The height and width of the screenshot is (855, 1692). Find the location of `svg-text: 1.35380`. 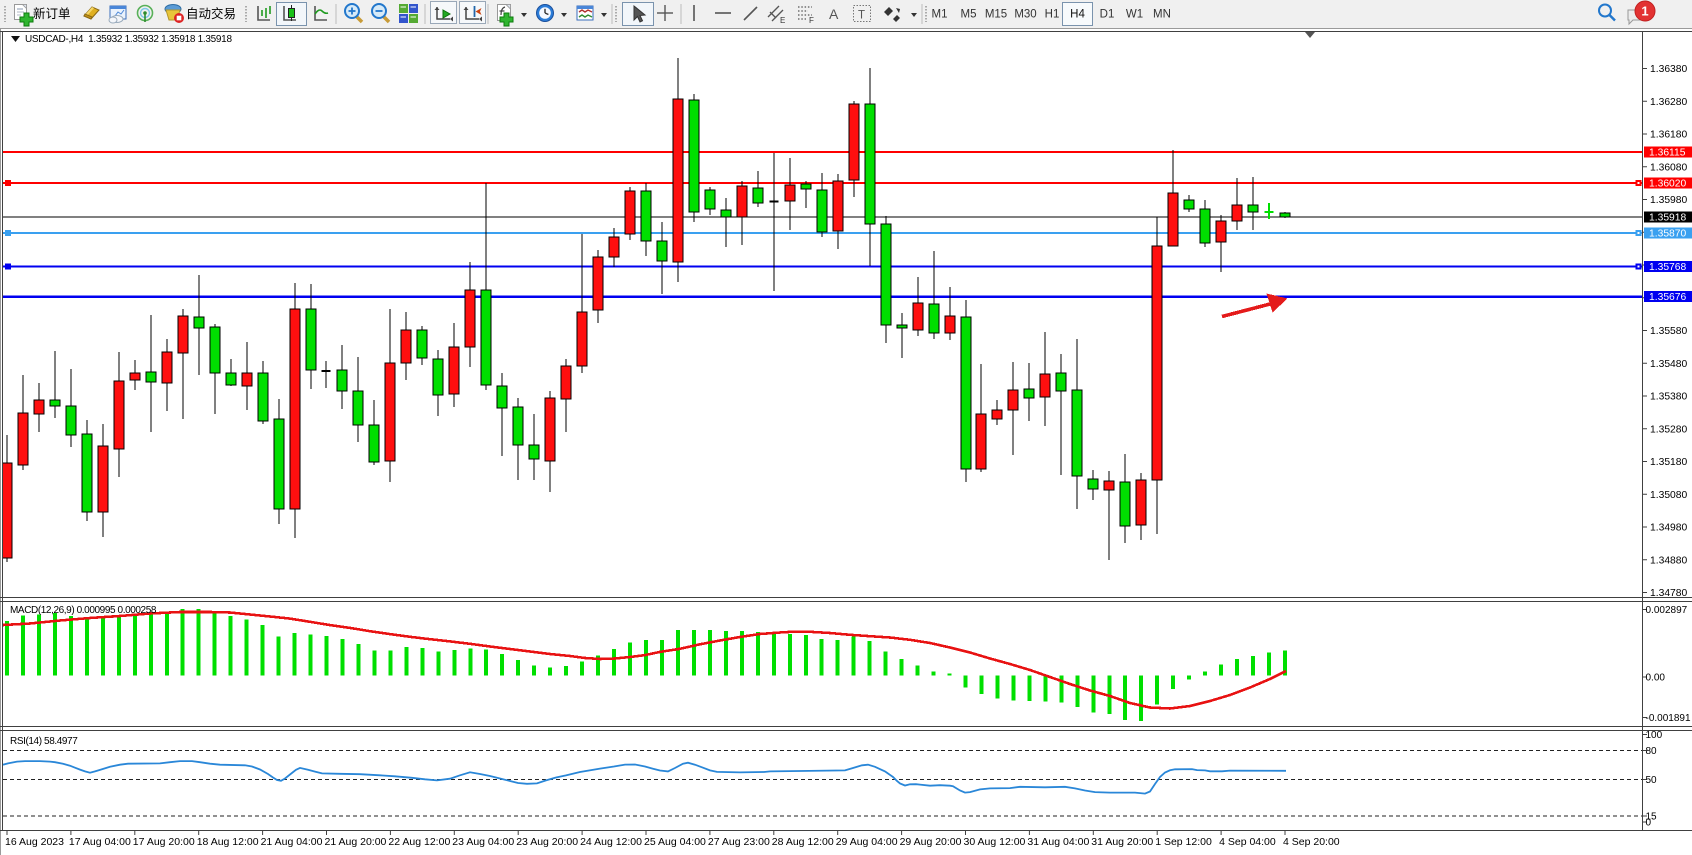

svg-text: 1.35380 is located at coordinates (1668, 397).